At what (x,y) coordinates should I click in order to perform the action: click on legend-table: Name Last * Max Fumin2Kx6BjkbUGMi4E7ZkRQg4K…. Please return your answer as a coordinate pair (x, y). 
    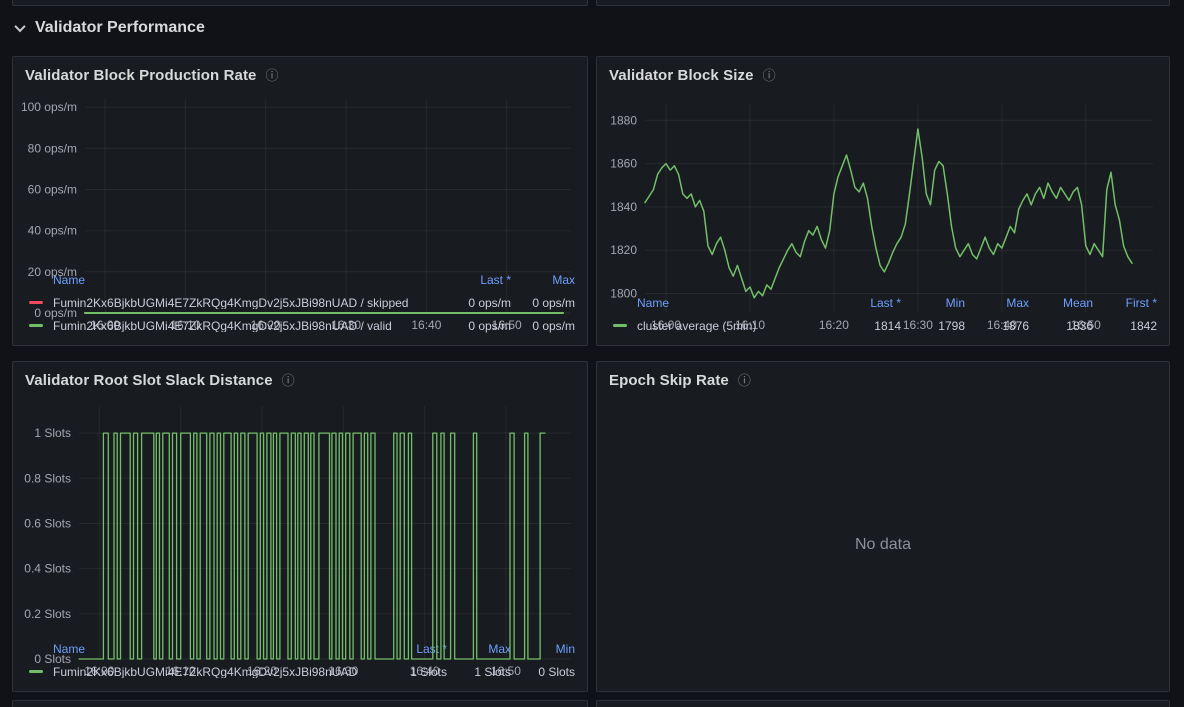
    Looking at the image, I should click on (300, 305).